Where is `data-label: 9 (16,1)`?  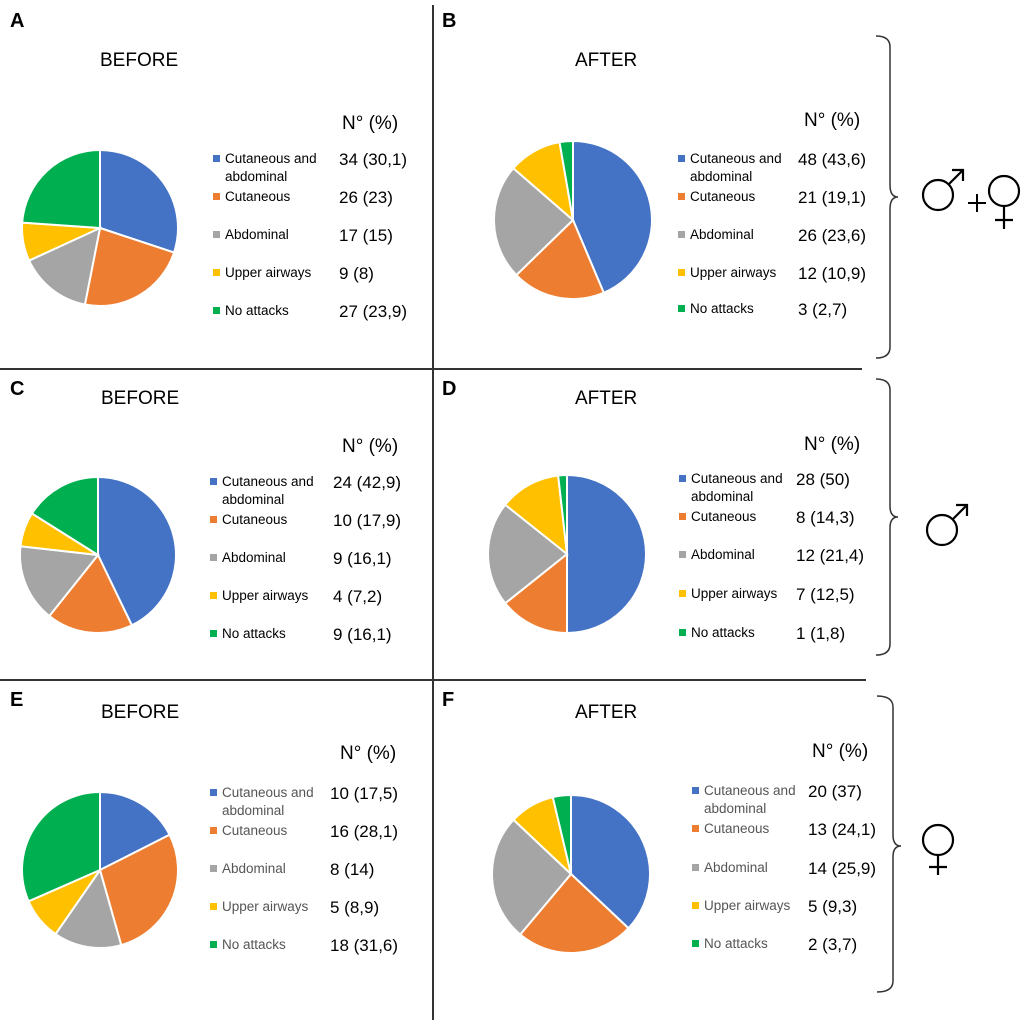 data-label: 9 (16,1) is located at coordinates (362, 558).